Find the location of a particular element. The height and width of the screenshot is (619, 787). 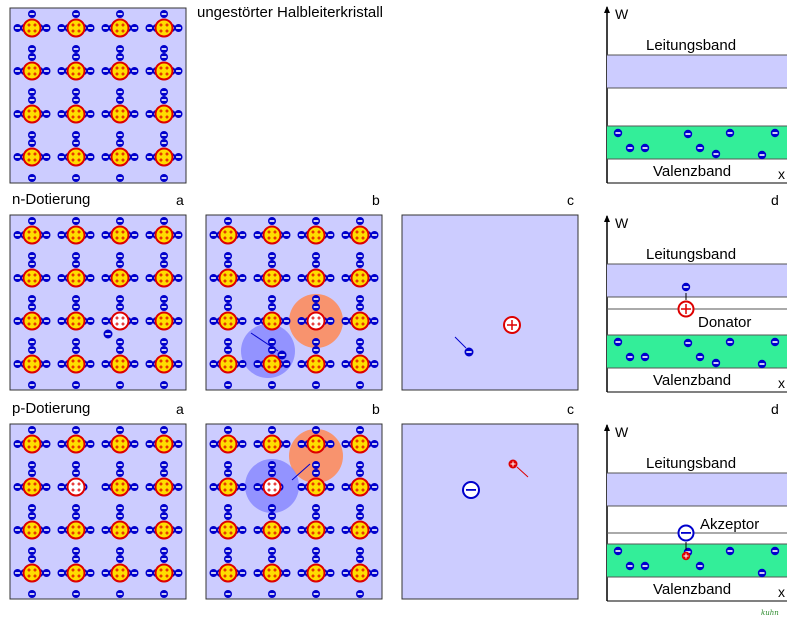

p-label-c: c is located at coordinates (570, 409).